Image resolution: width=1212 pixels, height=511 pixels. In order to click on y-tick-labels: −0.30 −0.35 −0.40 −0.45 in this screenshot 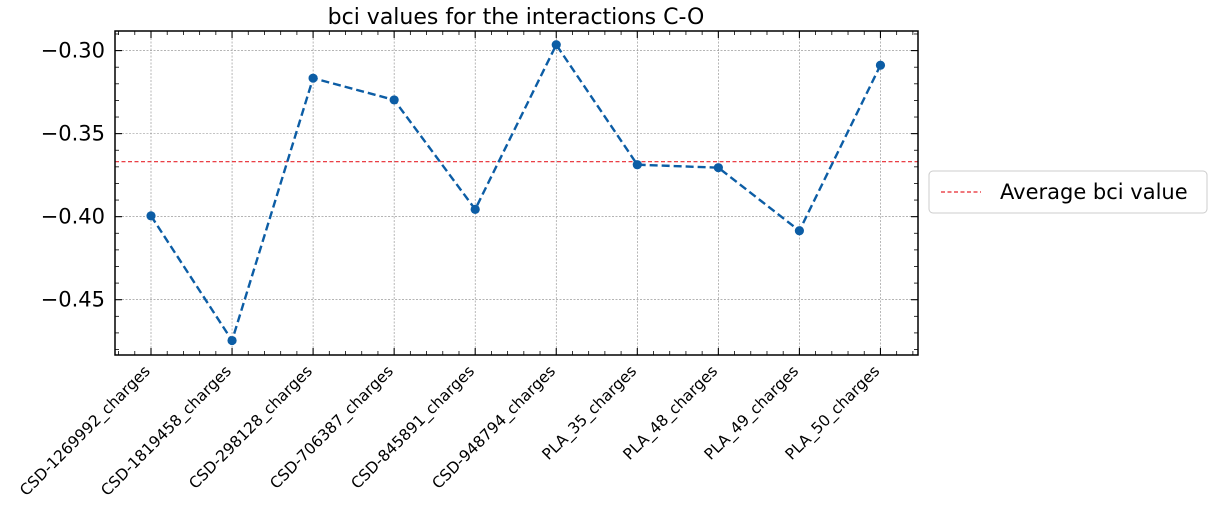, I will do `click(73, 175)`.